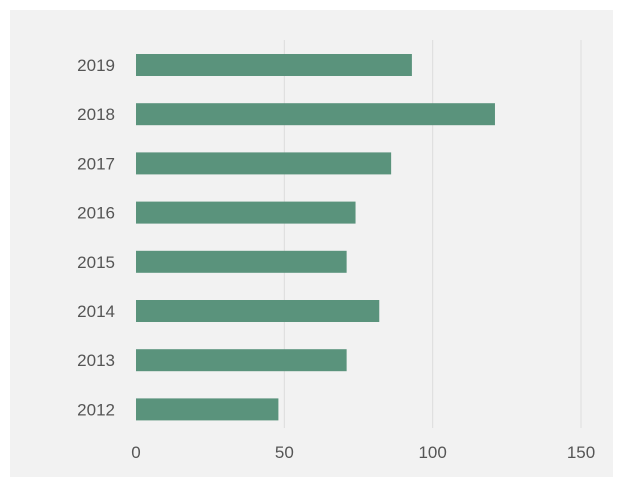  What do you see at coordinates (135, 452) in the screenshot?
I see `x-tick-label: 0` at bounding box center [135, 452].